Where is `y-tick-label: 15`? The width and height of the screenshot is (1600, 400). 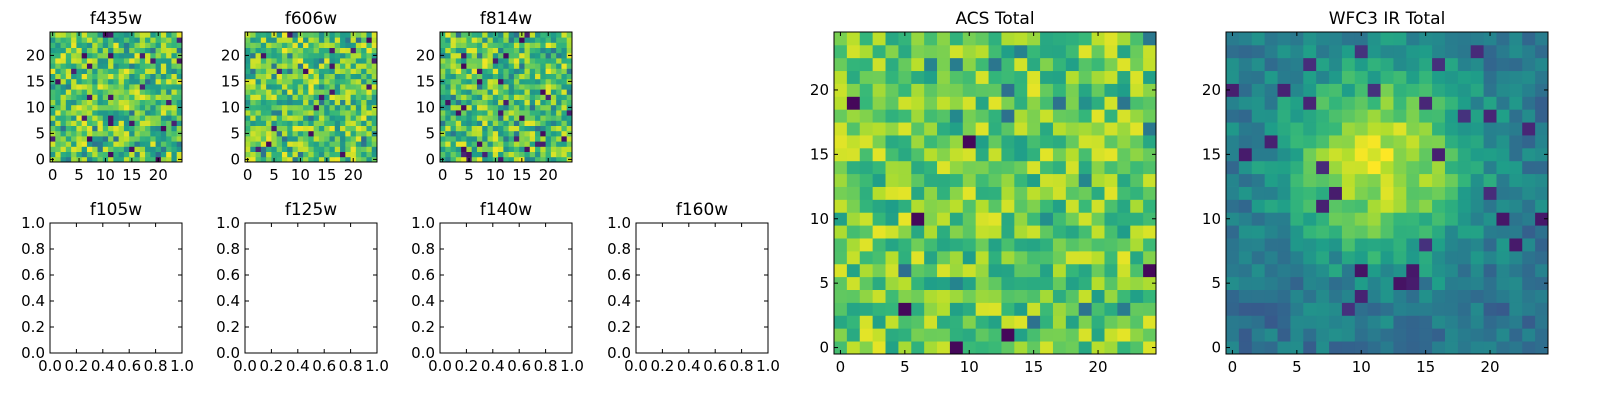 y-tick-label: 15 is located at coordinates (1211, 154).